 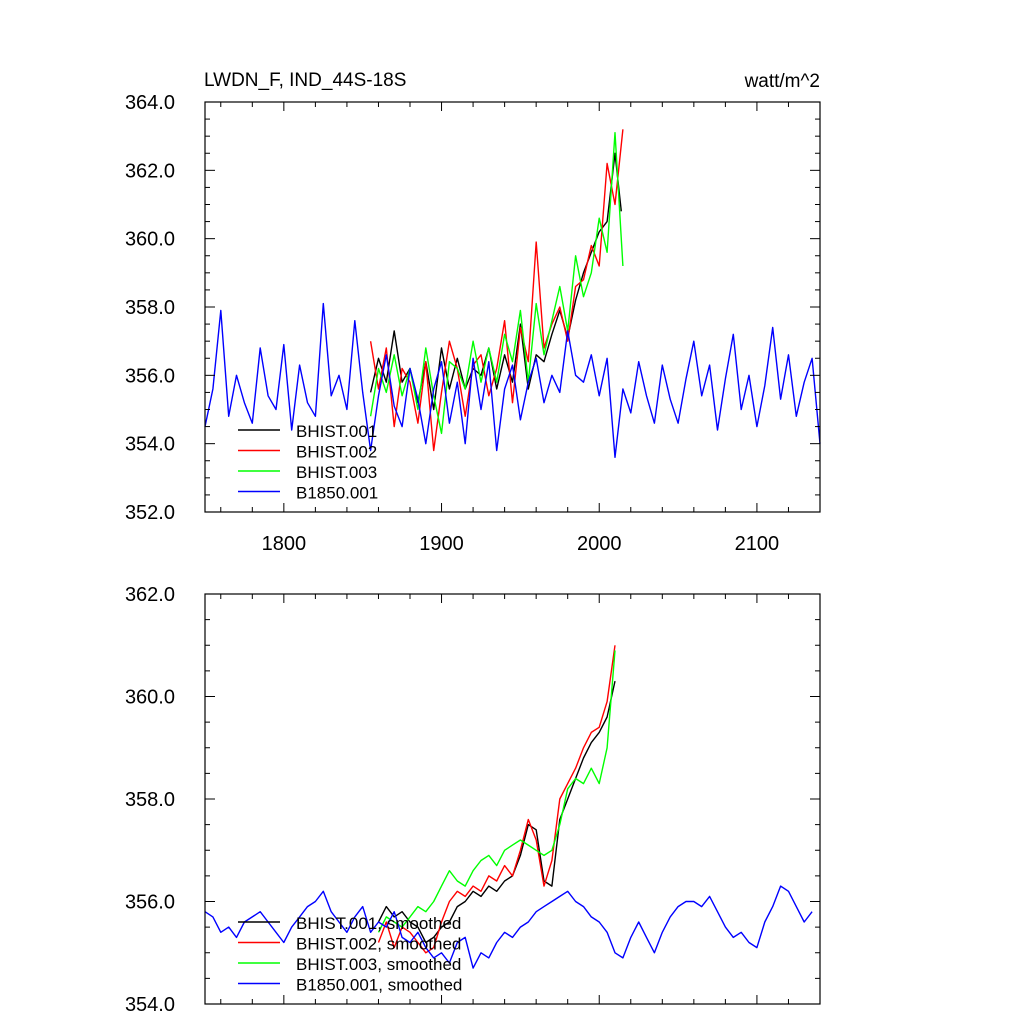 What do you see at coordinates (599, 544) in the screenshot?
I see `x-tick-label: 2000` at bounding box center [599, 544].